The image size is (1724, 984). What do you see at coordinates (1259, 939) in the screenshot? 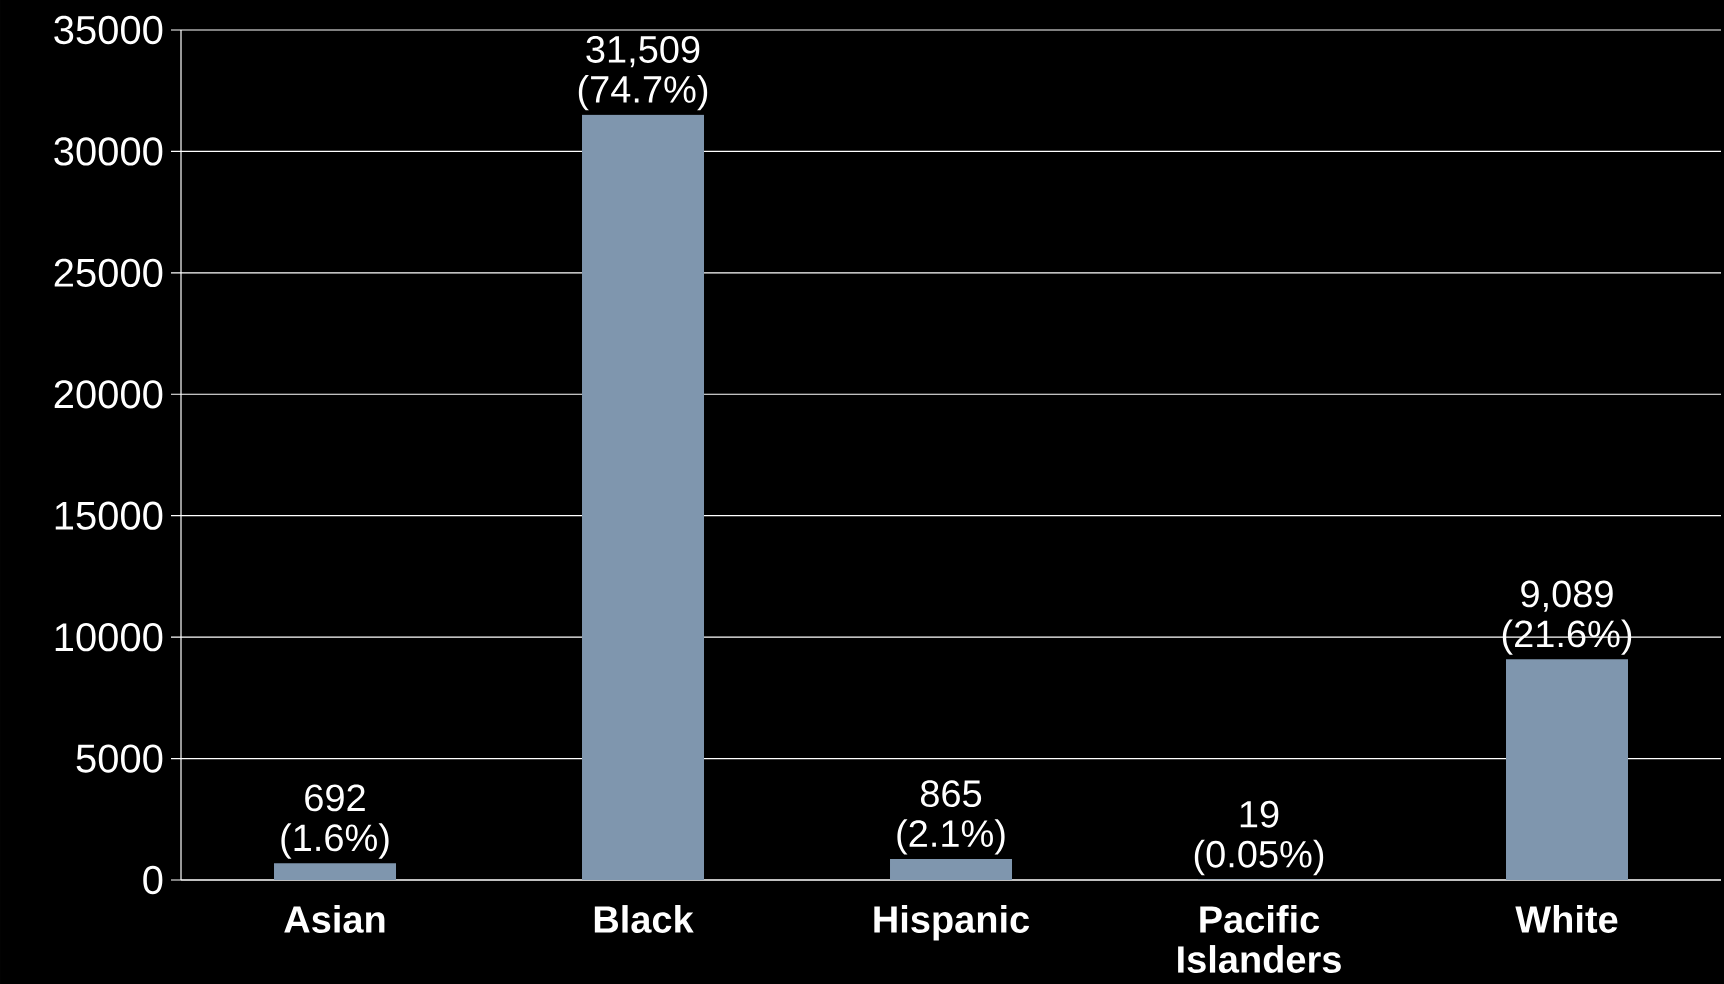
I see `x-tick-label: Pacific Islanders` at bounding box center [1259, 939].